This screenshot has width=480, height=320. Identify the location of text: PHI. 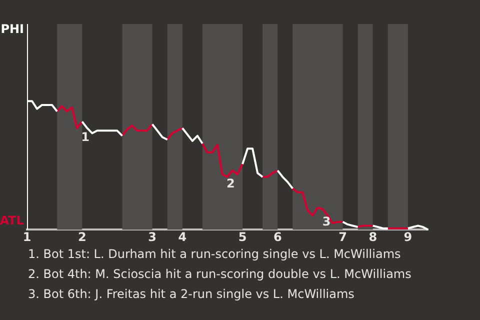
(12, 29).